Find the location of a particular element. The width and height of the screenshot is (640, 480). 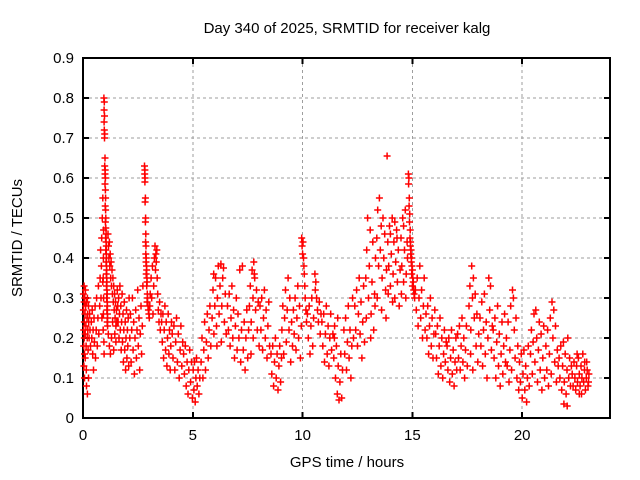

y-tick-label: 0.3 is located at coordinates (63, 298).